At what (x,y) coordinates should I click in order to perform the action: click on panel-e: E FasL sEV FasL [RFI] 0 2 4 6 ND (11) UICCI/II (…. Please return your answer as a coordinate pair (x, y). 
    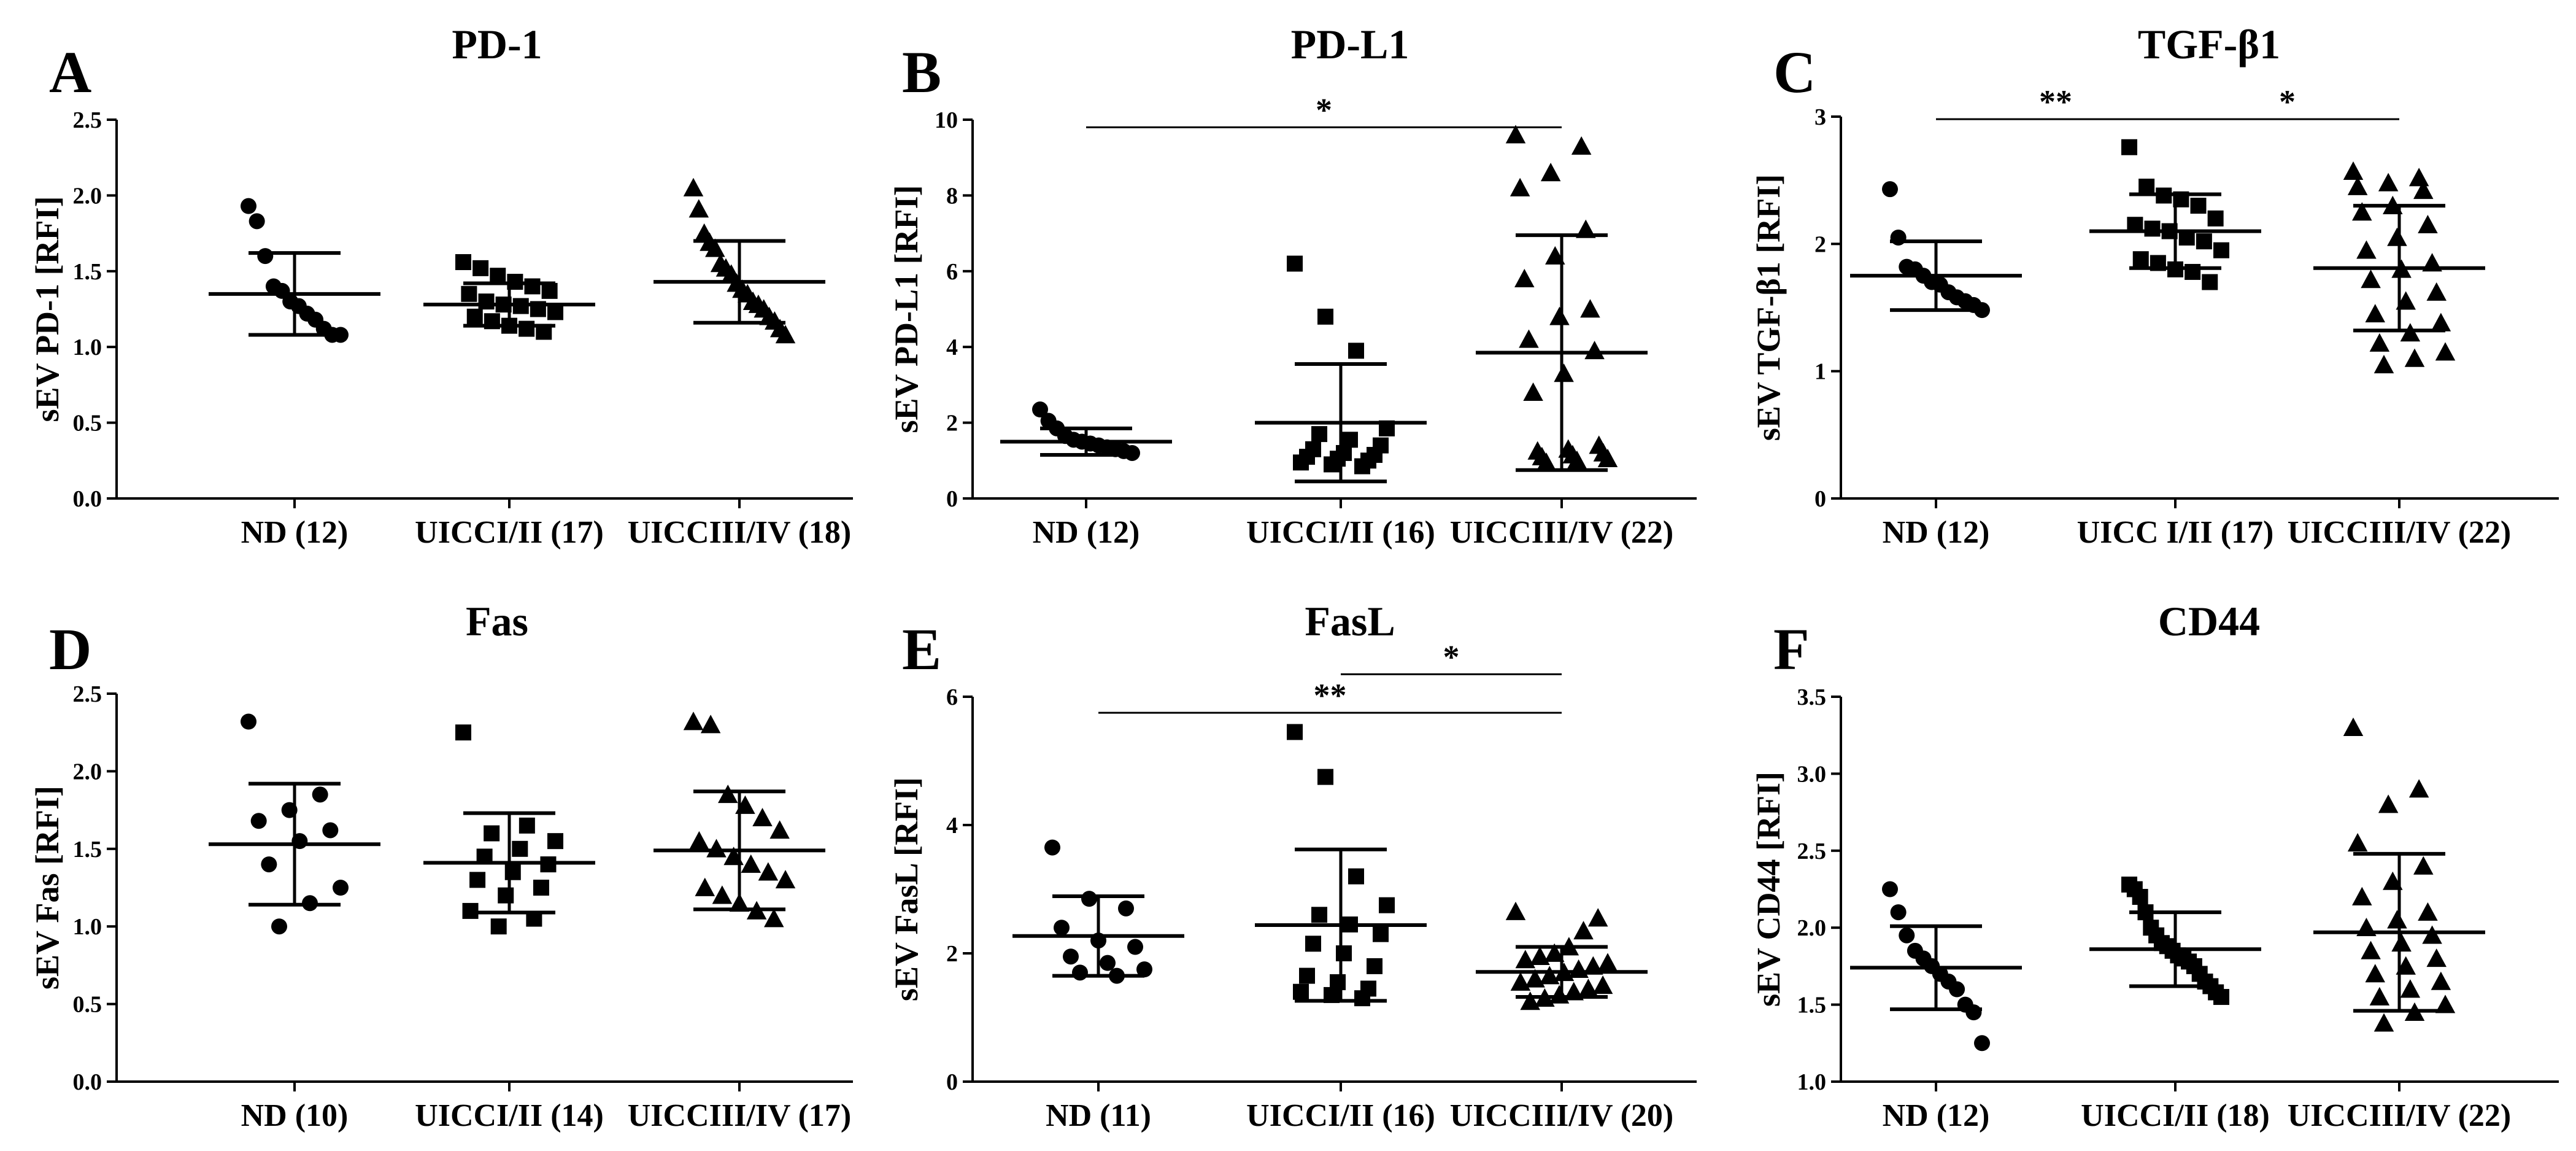
    Looking at the image, I should click on (1292, 865).